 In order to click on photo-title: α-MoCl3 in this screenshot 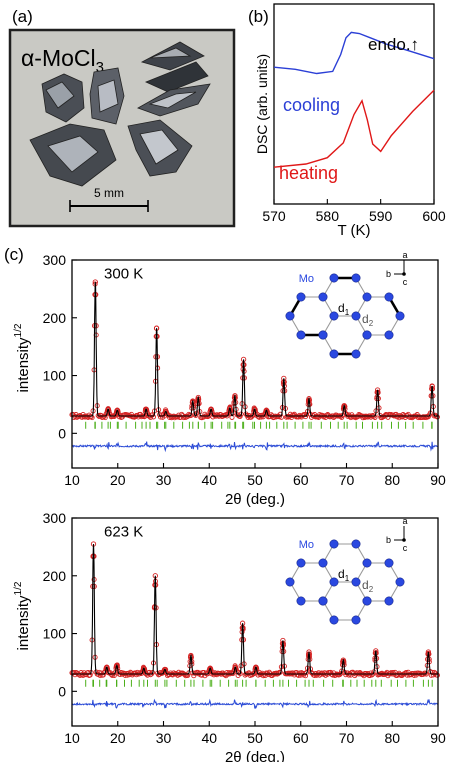, I will do `click(62, 60)`.